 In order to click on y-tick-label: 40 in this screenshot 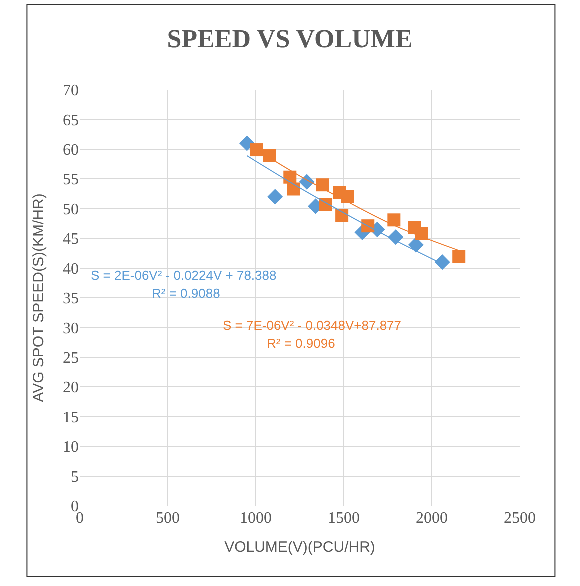, I will do `click(71, 269)`.